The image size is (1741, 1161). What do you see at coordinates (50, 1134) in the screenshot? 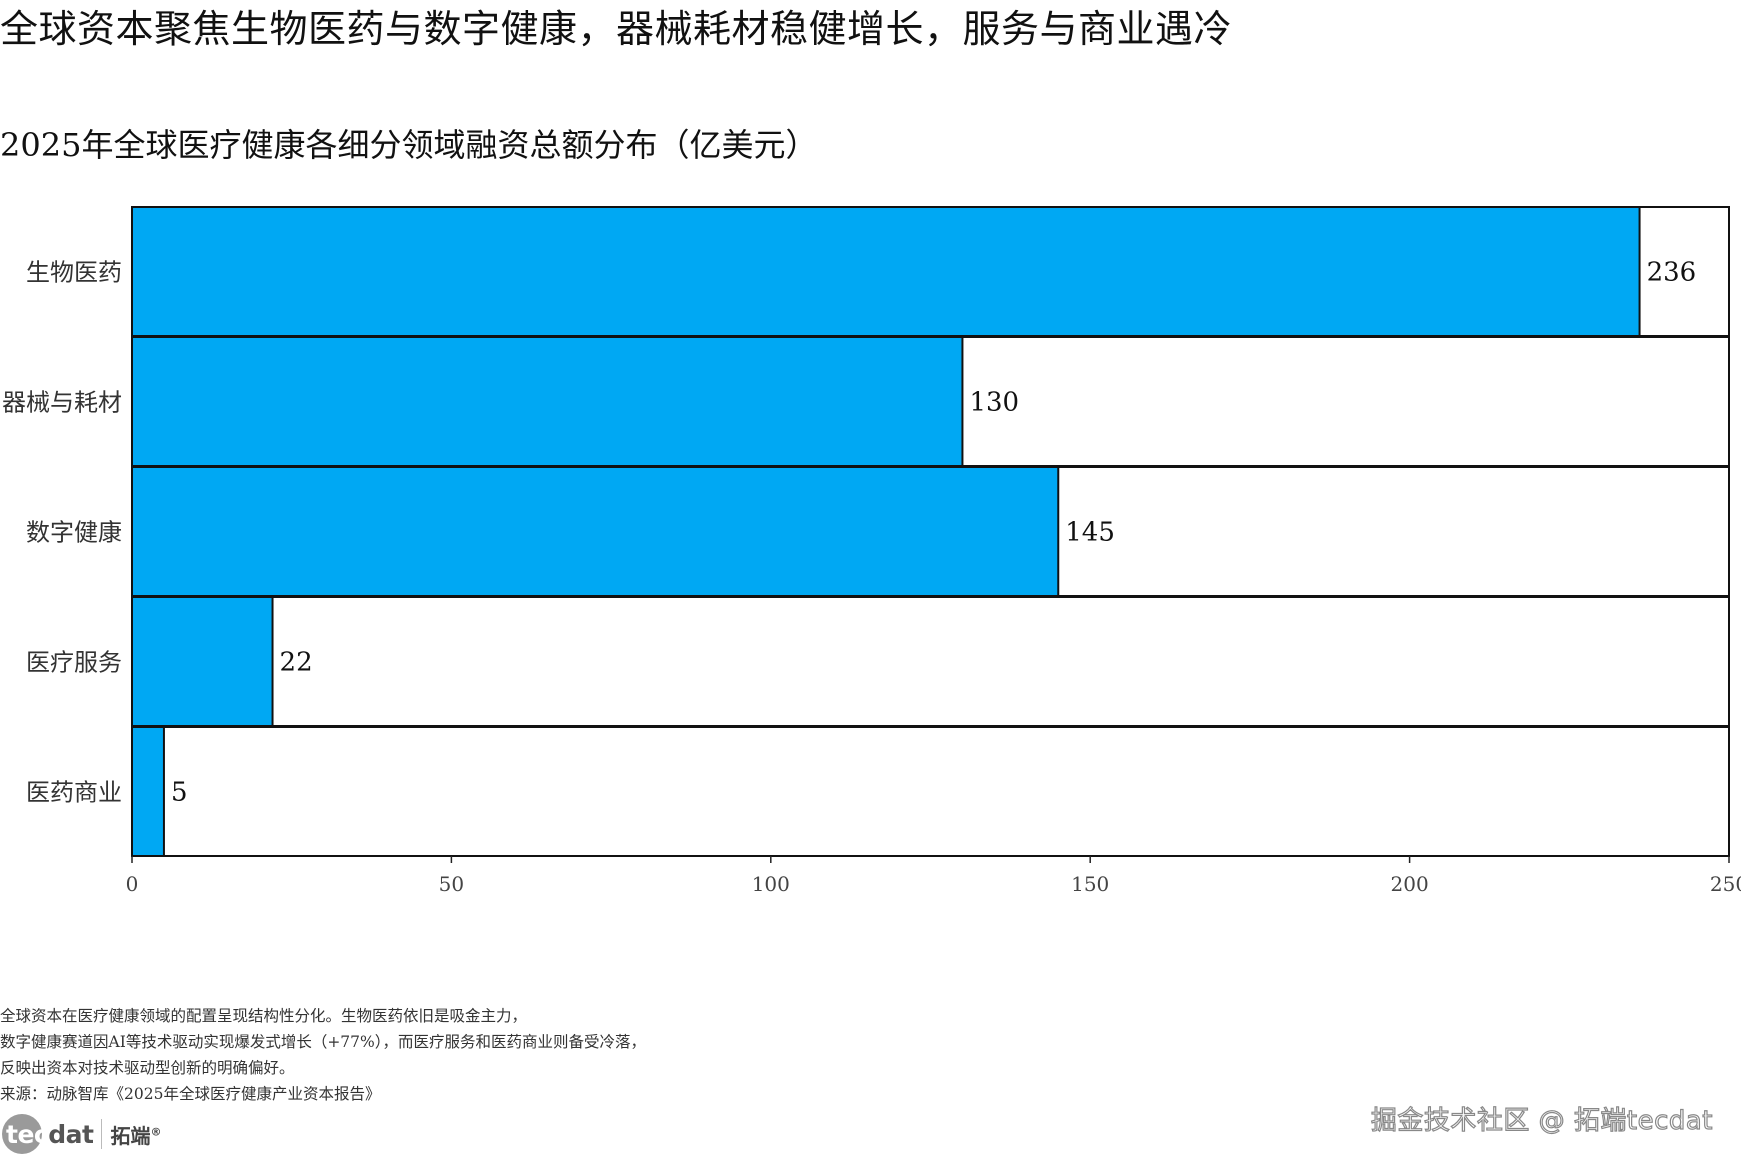
I see `logo-wordmark: tecdat` at bounding box center [50, 1134].